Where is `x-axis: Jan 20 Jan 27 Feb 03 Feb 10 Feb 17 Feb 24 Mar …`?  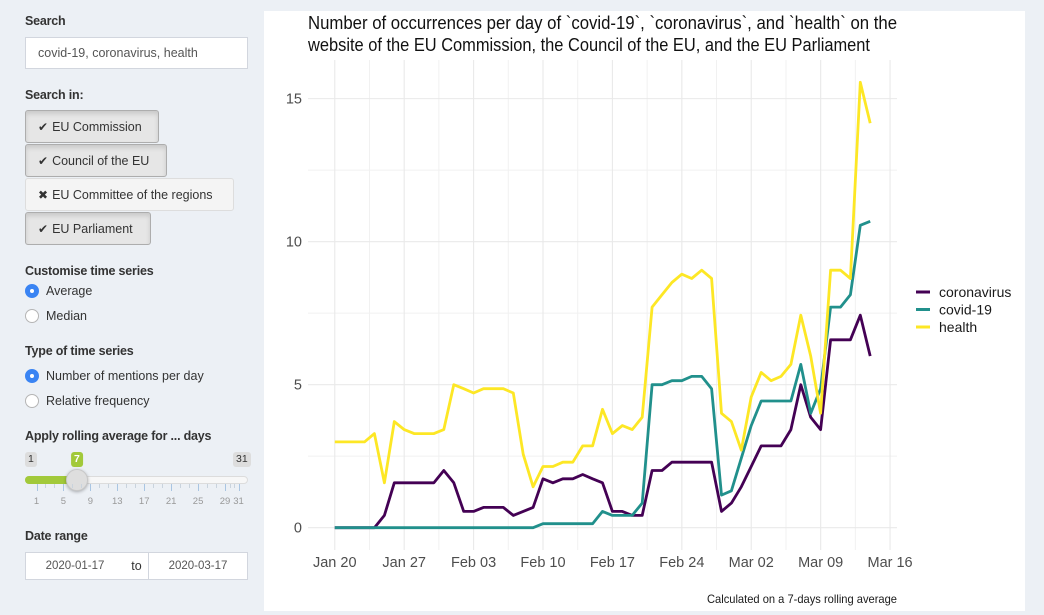 x-axis: Jan 20 Jan 27 Feb 03 Feb 10 Feb 17 Feb 24 Mar … is located at coordinates (613, 563).